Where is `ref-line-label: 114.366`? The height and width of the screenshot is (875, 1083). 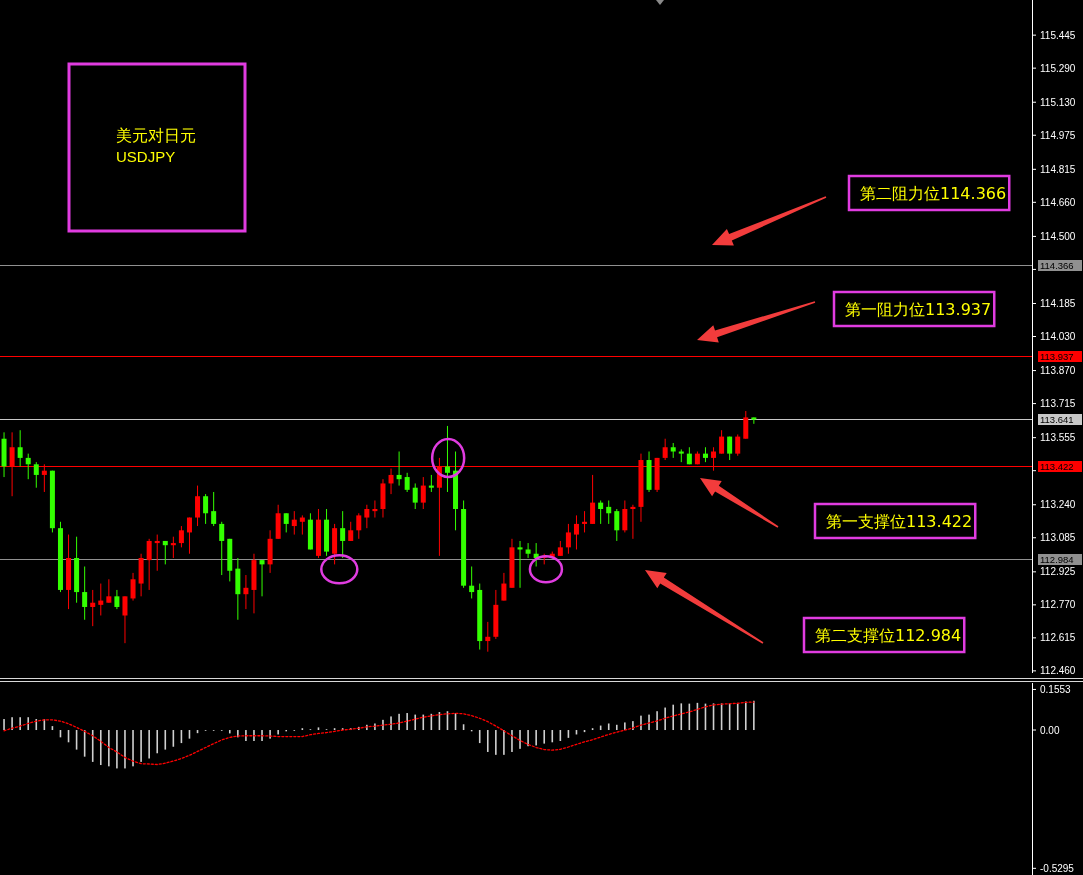 ref-line-label: 114.366 is located at coordinates (1057, 265).